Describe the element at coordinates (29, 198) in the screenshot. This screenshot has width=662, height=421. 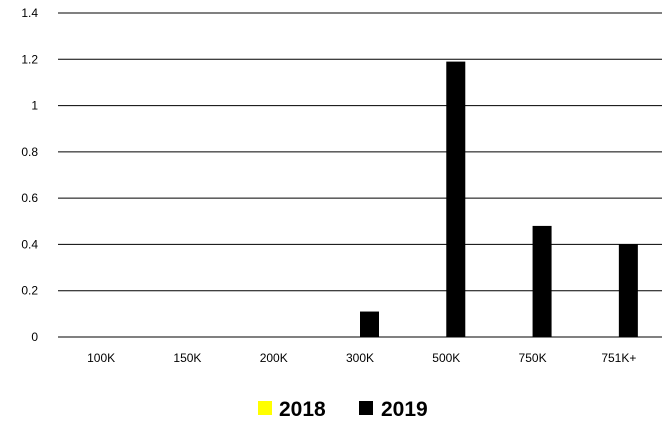
I see `y-tick-label: 0.6` at that location.